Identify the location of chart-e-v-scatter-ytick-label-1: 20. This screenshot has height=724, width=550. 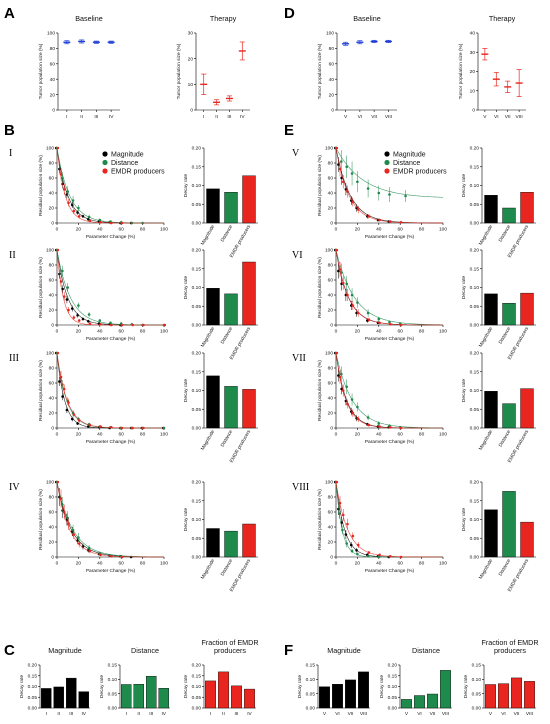
(331, 209).